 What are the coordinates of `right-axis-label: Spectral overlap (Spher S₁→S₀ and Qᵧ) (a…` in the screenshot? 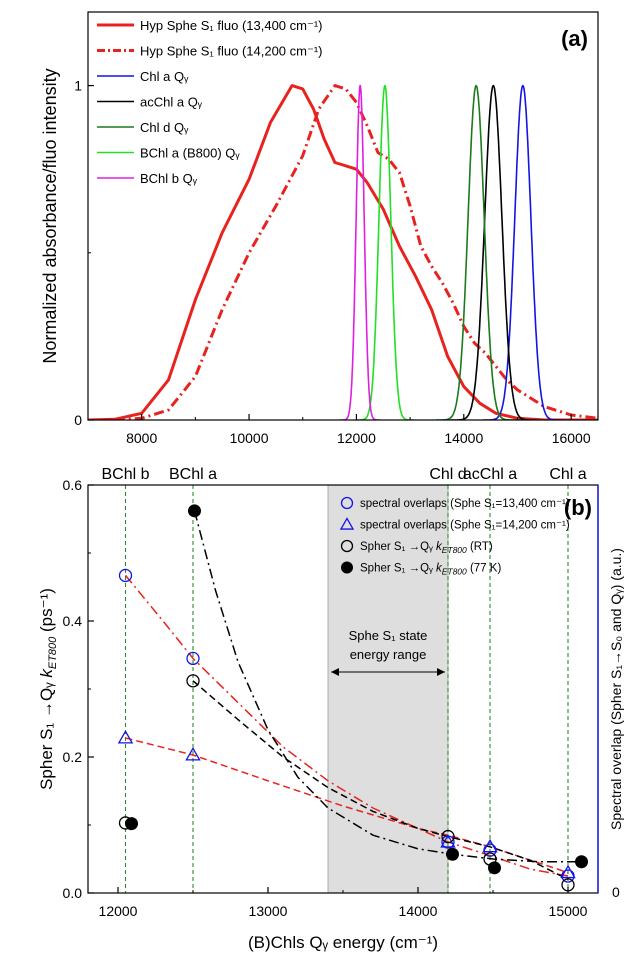 It's located at (616, 689).